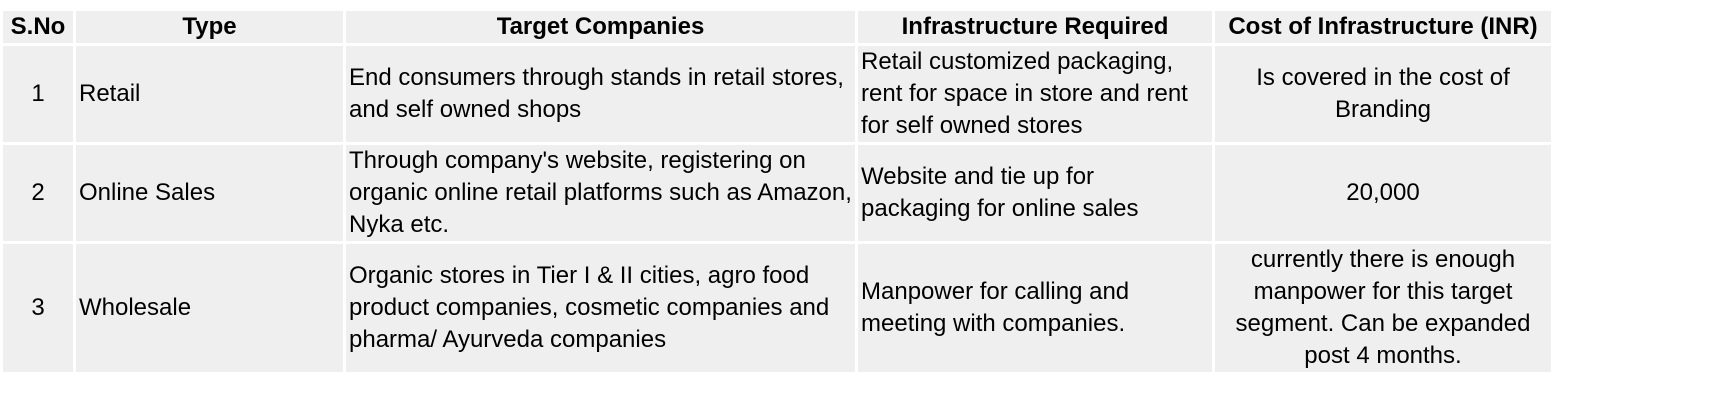  I want to click on header-cost-of-infrastructure: Cost of Infrastructure (INR), so click(1383, 27).